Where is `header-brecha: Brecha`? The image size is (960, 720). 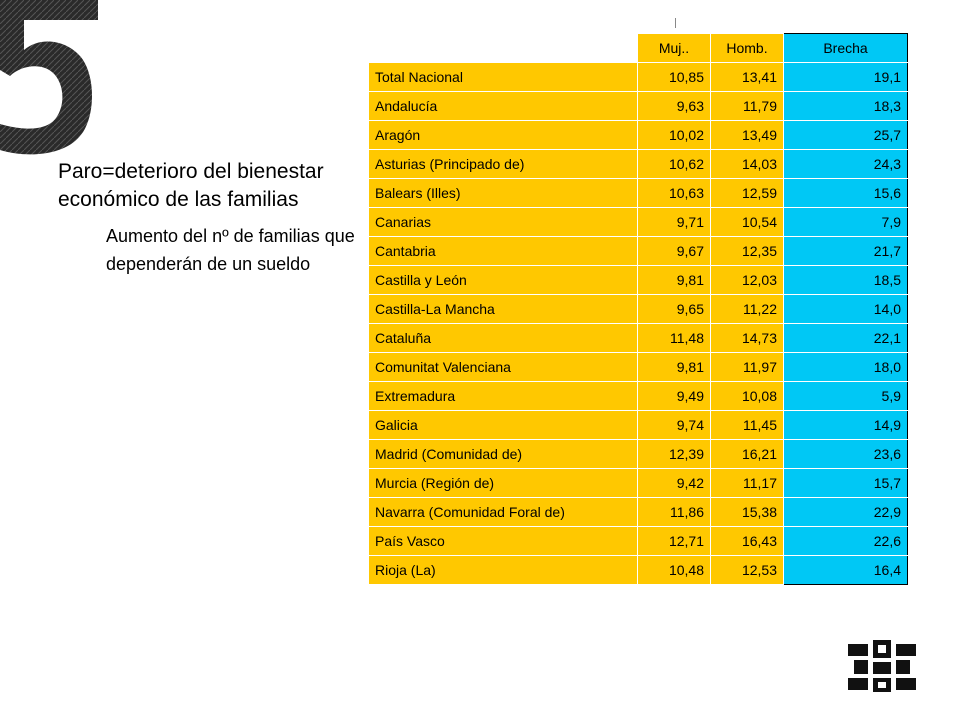 header-brecha: Brecha is located at coordinates (845, 48).